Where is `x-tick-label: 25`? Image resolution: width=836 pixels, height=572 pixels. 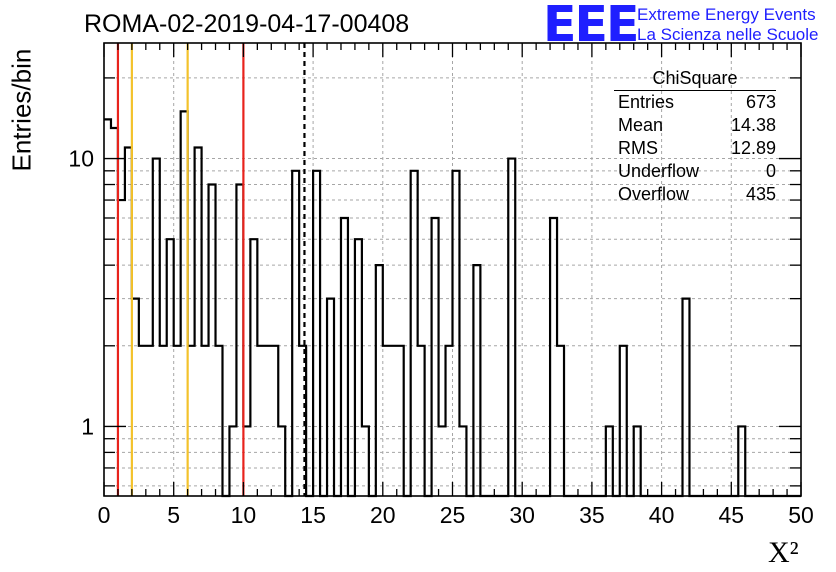
x-tick-label: 25 is located at coordinates (453, 515).